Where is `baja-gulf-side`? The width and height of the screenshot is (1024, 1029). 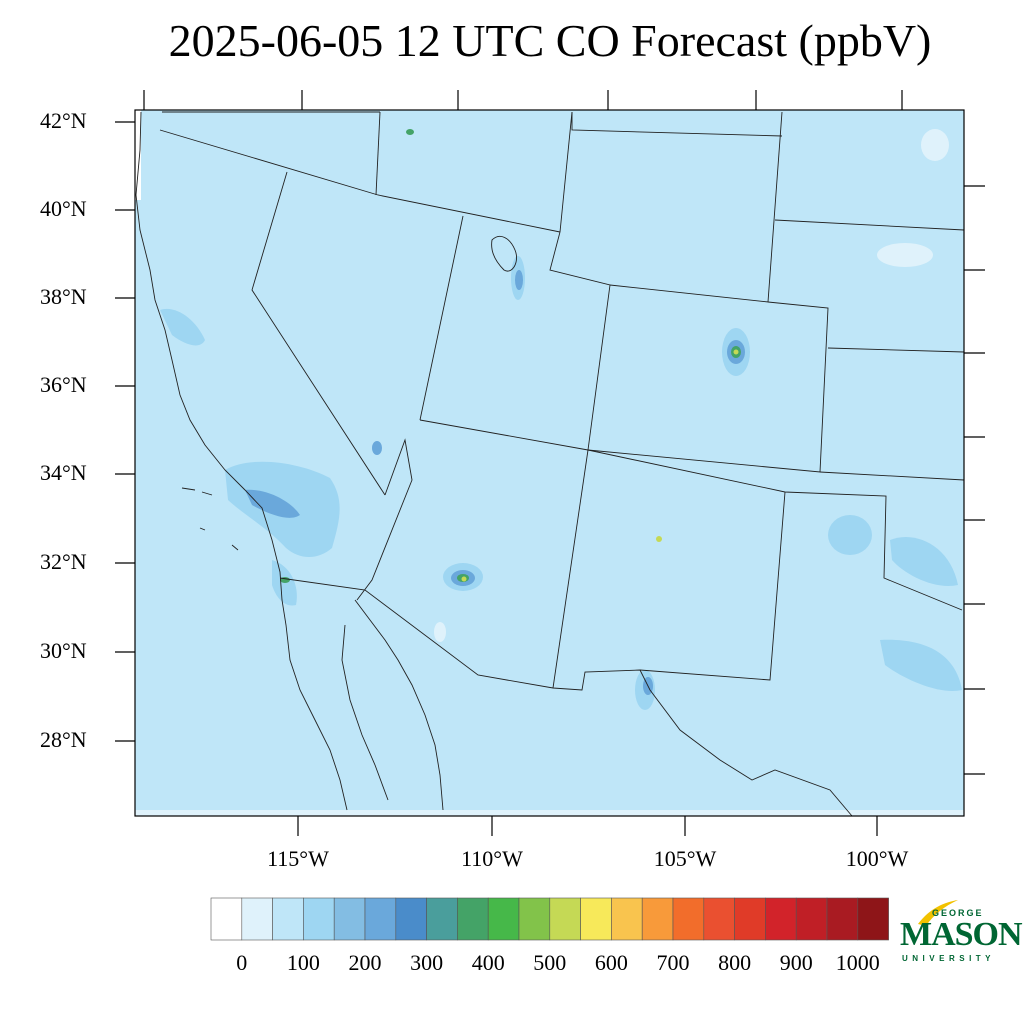
baja-gulf-side is located at coordinates (365, 712).